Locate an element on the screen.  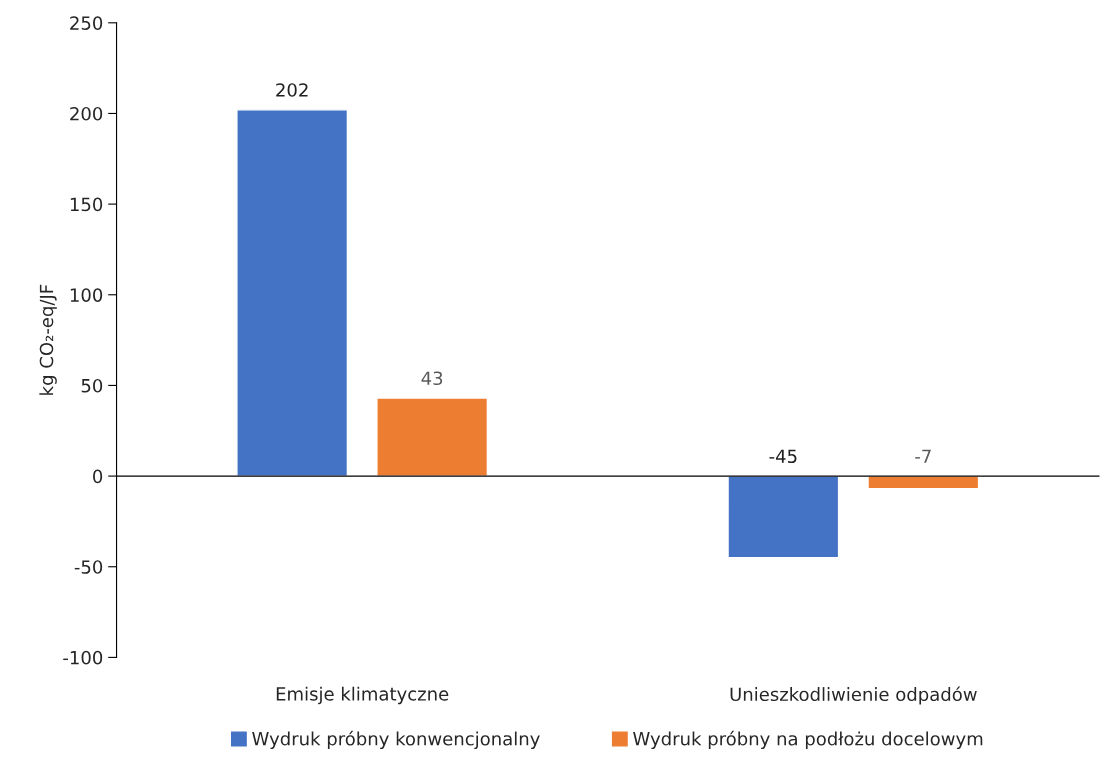
y-tick-label: 200 is located at coordinates (86, 113).